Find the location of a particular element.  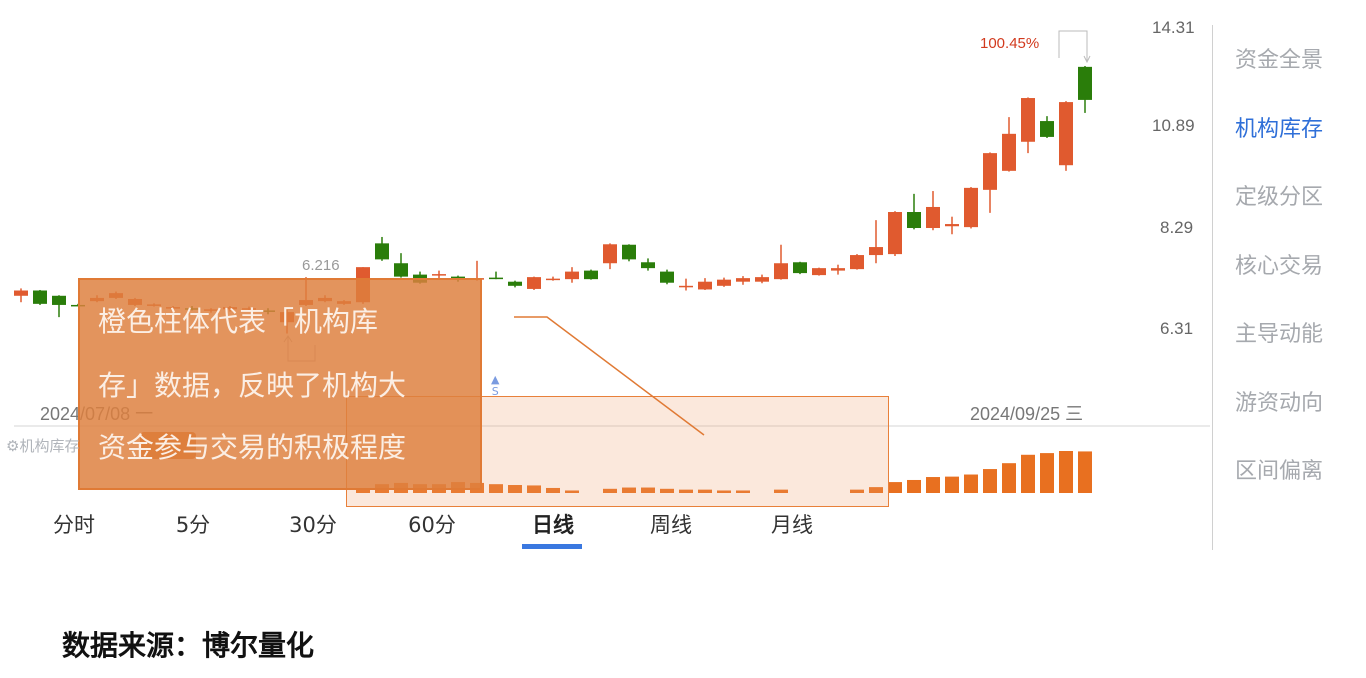

tab-2: 30分 is located at coordinates (313, 525).